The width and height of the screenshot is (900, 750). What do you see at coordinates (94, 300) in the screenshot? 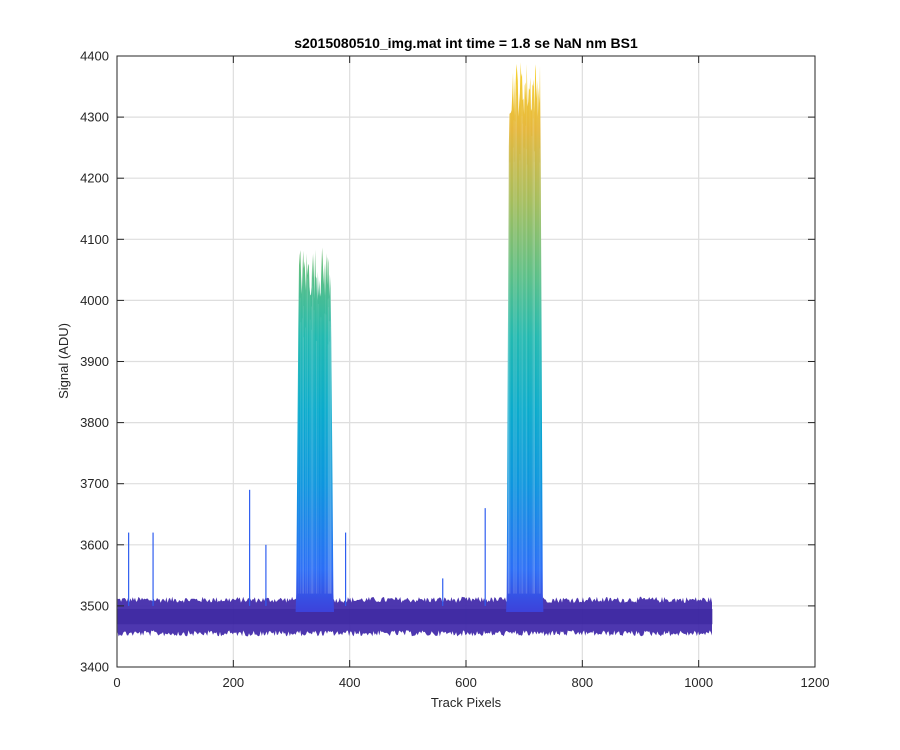
I see `y-tick-label: 4000` at bounding box center [94, 300].